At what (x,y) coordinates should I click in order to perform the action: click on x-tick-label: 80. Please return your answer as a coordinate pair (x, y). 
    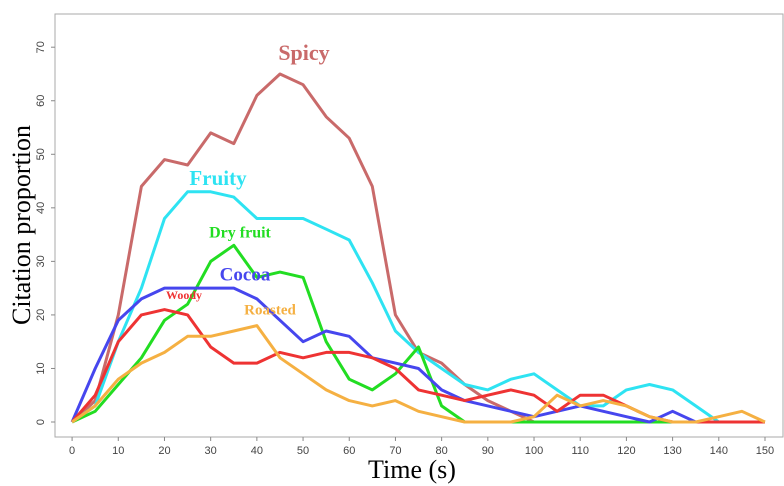
    Looking at the image, I should click on (442, 451).